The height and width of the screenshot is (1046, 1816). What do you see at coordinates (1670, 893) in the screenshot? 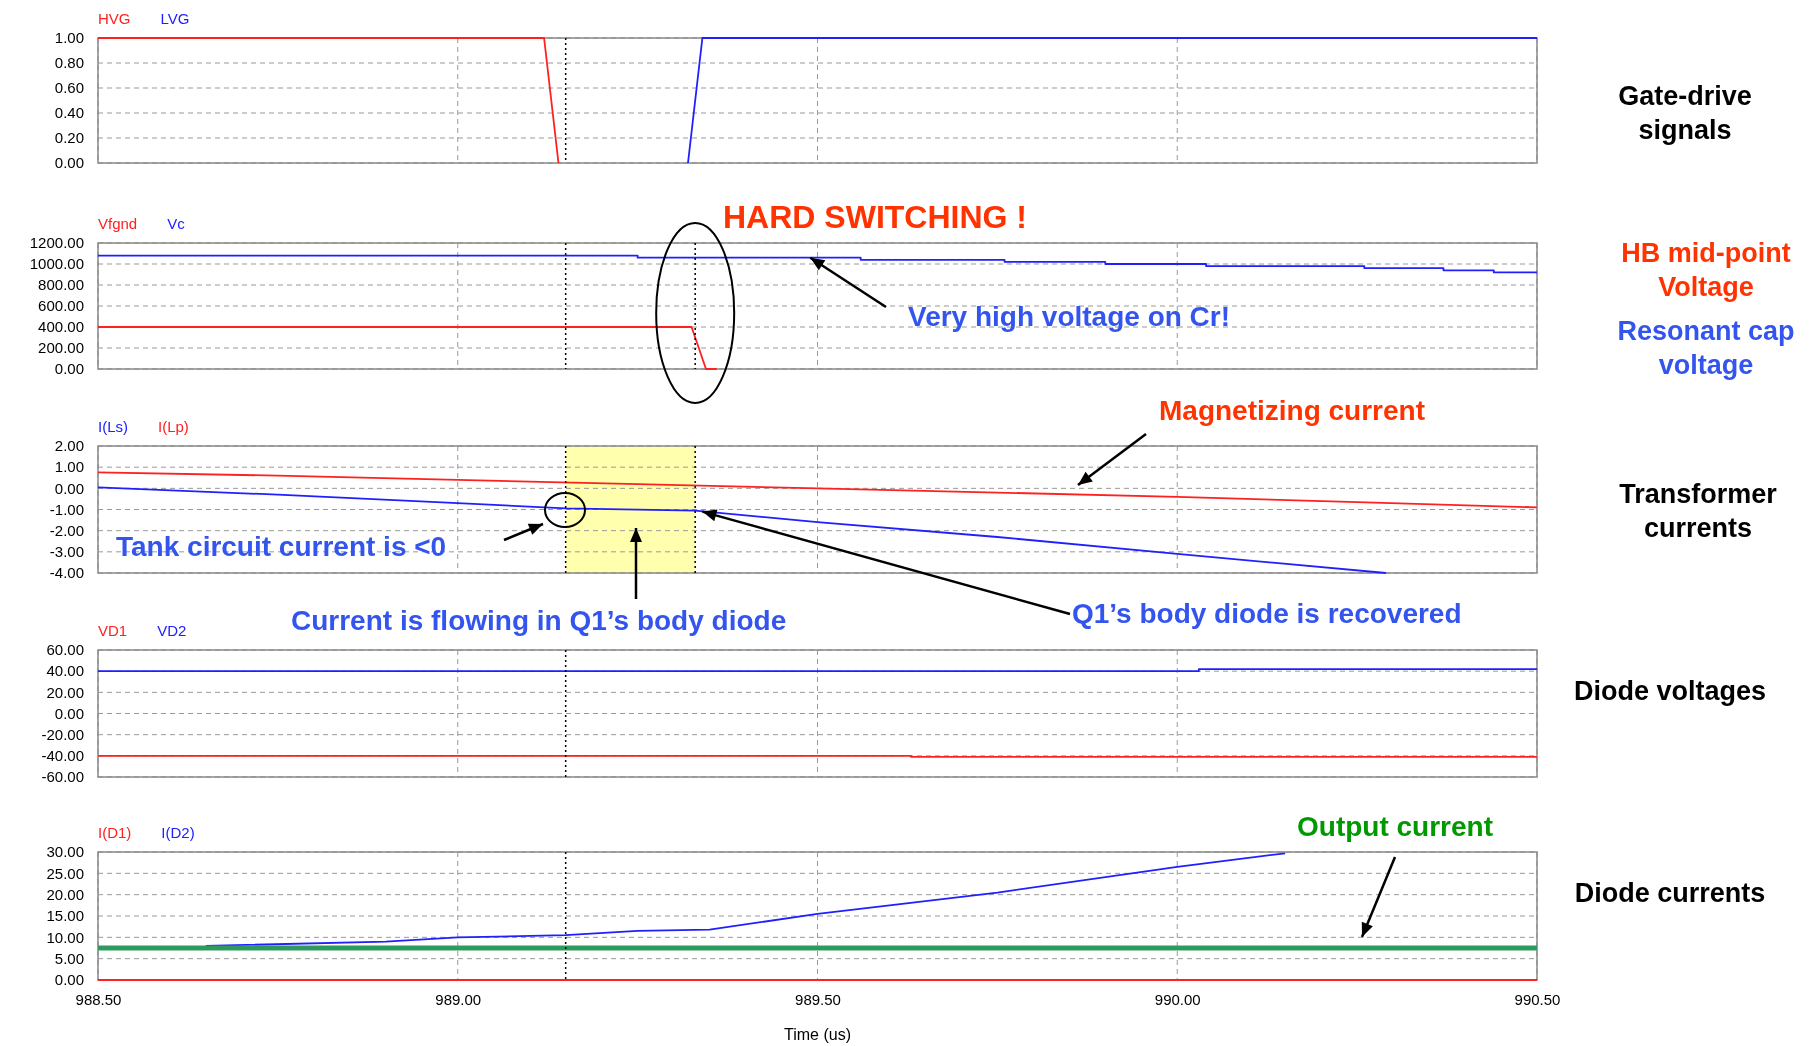
I see `text: Diode currents` at bounding box center [1670, 893].